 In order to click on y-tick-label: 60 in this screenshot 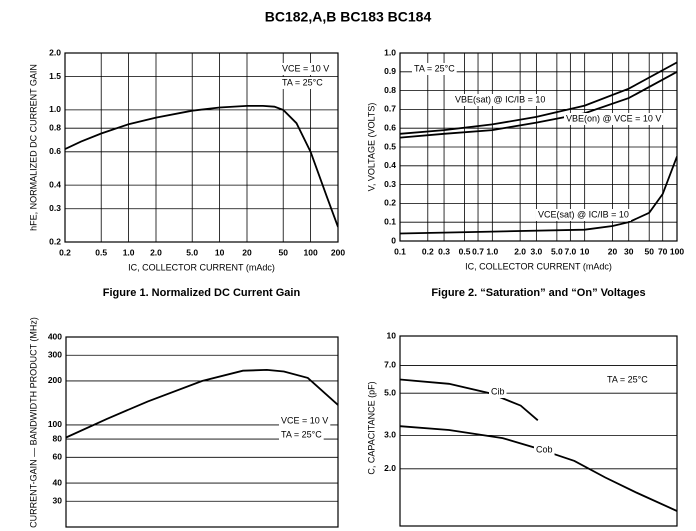, I will do `click(58, 457)`.